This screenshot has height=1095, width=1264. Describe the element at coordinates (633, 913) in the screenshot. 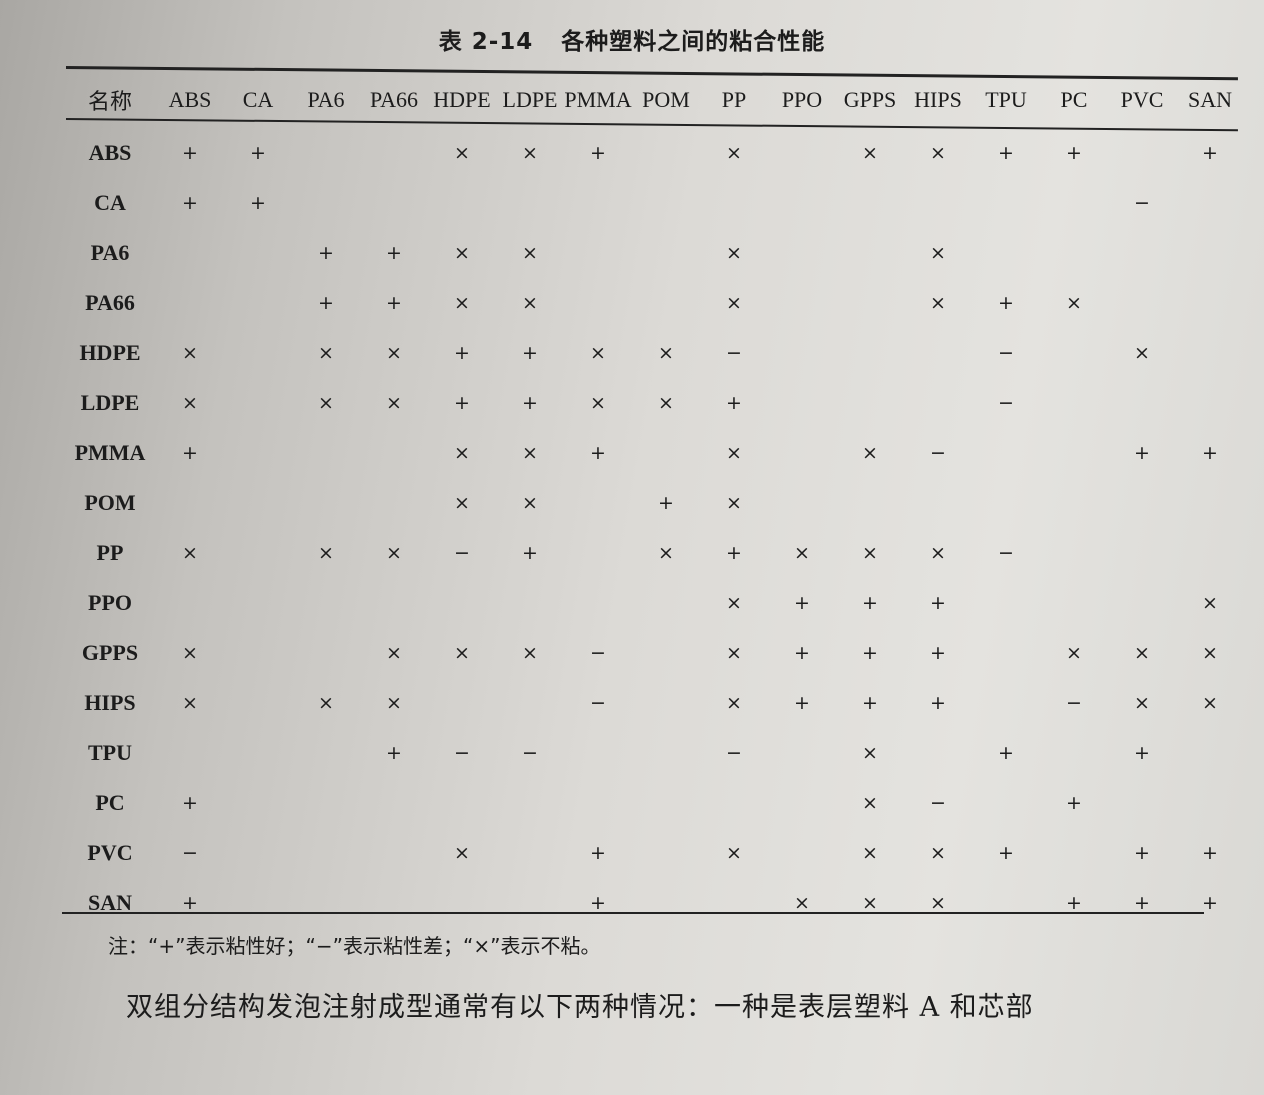

I see `bottom-rule` at that location.